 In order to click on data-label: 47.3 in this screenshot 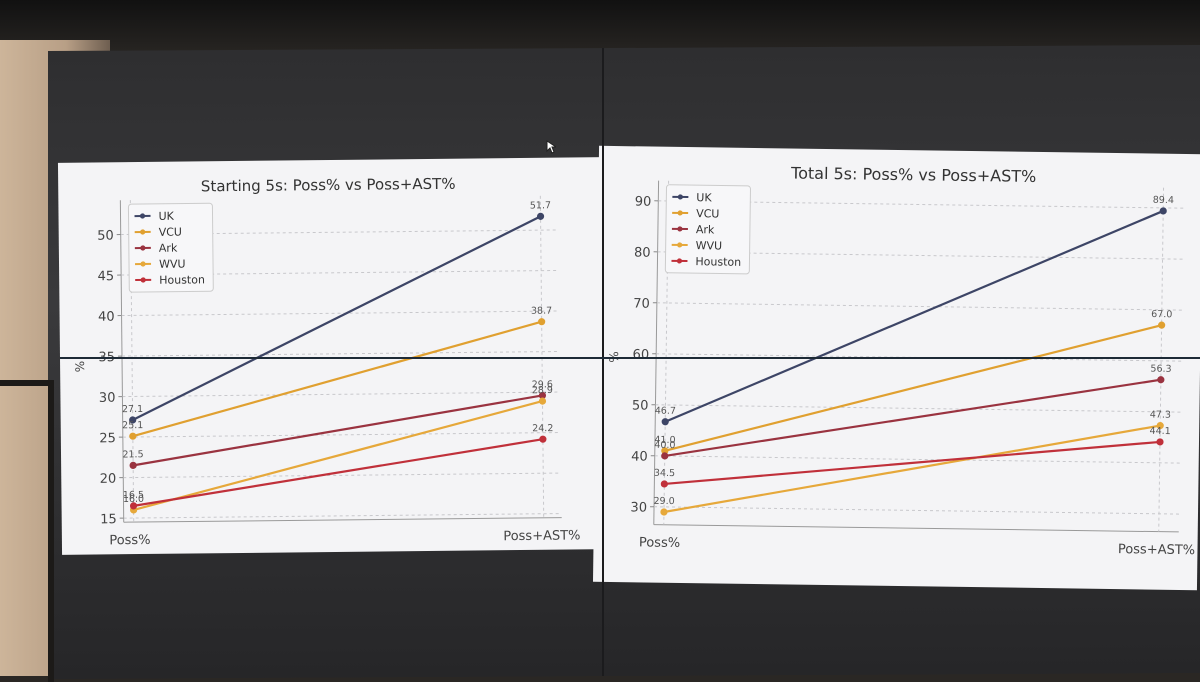, I will do `click(1160, 414)`.